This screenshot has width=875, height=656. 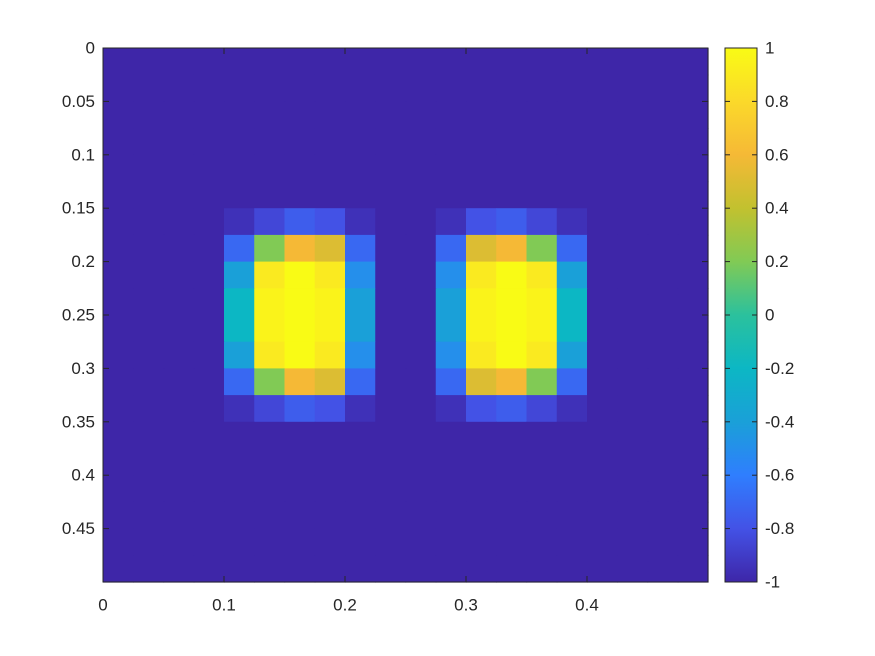 What do you see at coordinates (777, 101) in the screenshot?
I see `colorbar-tick-label: 0.8` at bounding box center [777, 101].